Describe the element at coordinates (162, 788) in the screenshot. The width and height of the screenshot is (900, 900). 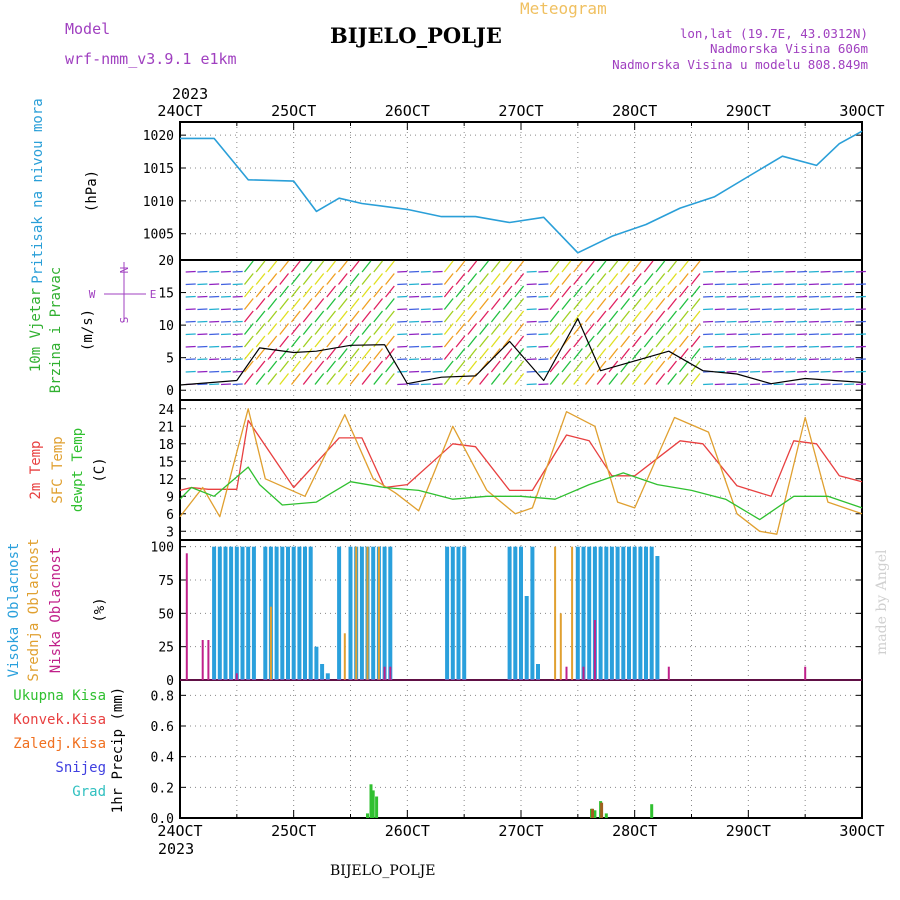
I see `y-tick-label: 0.2` at that location.